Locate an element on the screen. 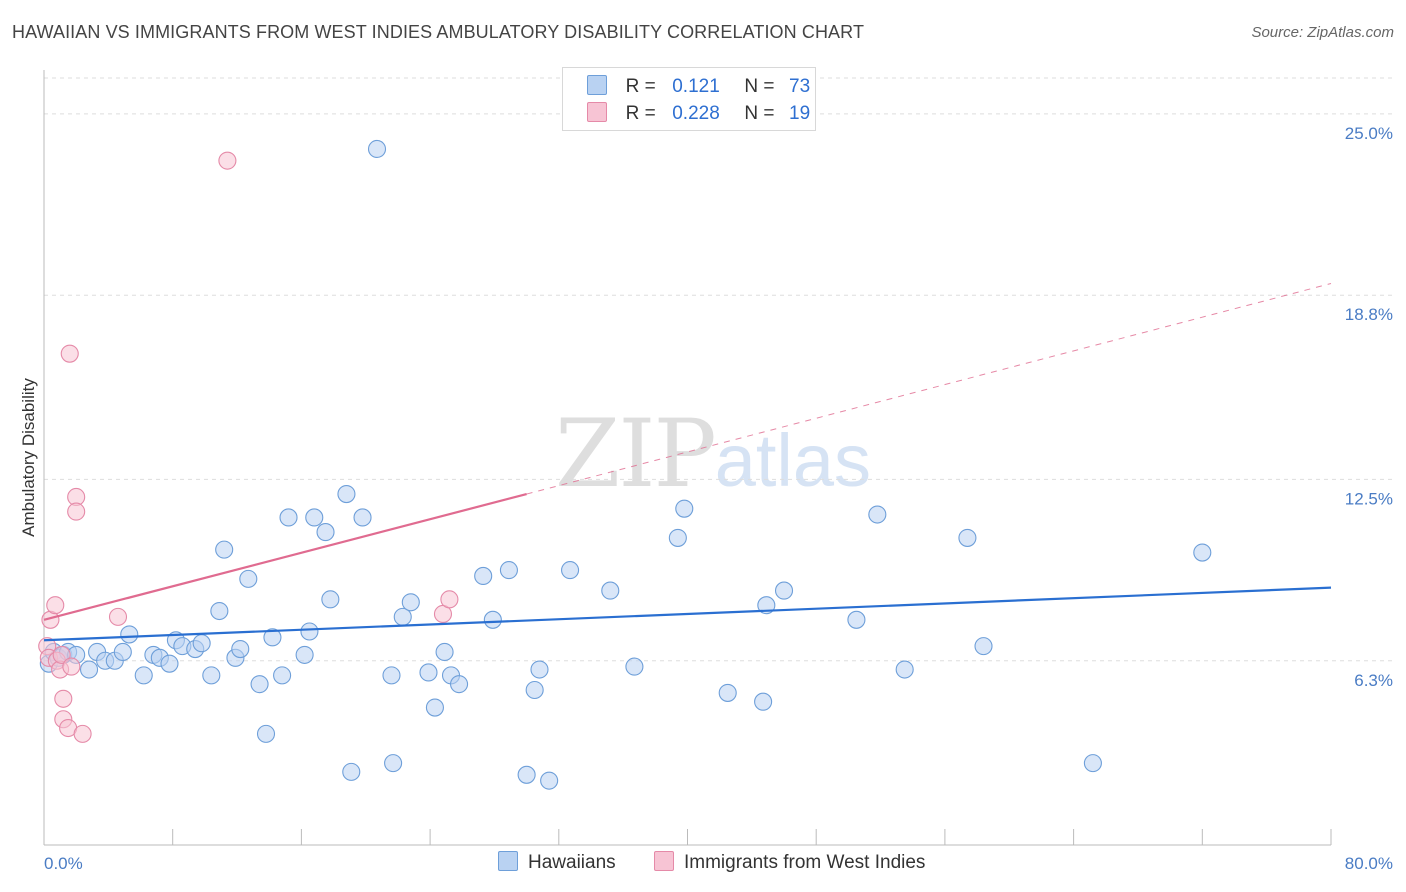  n-value: 73 is located at coordinates (800, 86).